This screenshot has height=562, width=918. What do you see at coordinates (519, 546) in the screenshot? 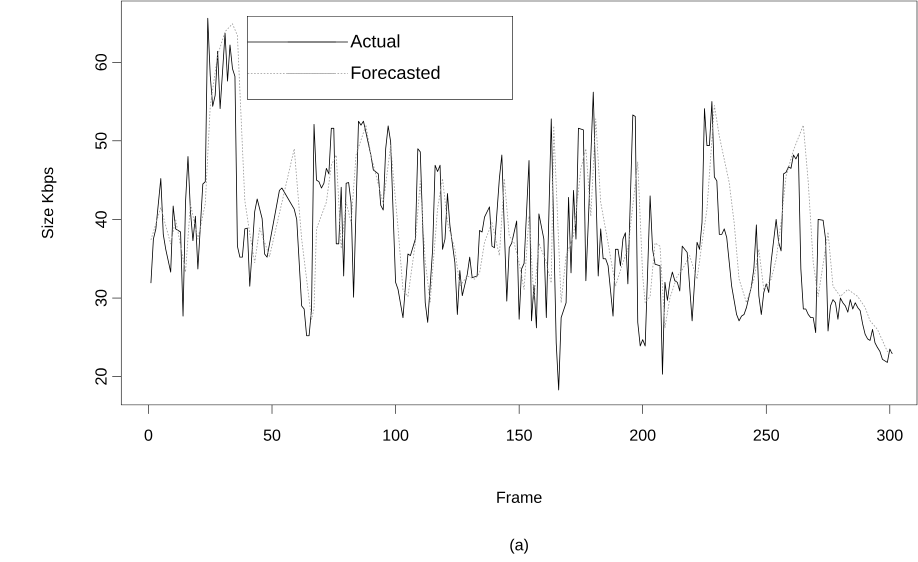
I see `text: (a)` at bounding box center [519, 546].